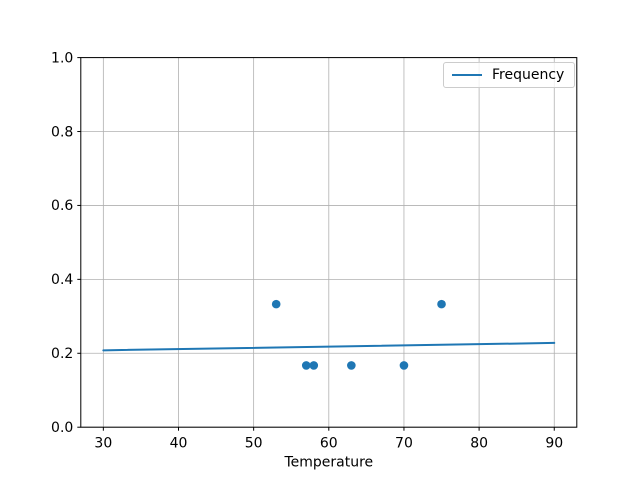 Image resolution: width=640 pixels, height=480 pixels. I want to click on y-tick-label: 0.6, so click(62, 206).